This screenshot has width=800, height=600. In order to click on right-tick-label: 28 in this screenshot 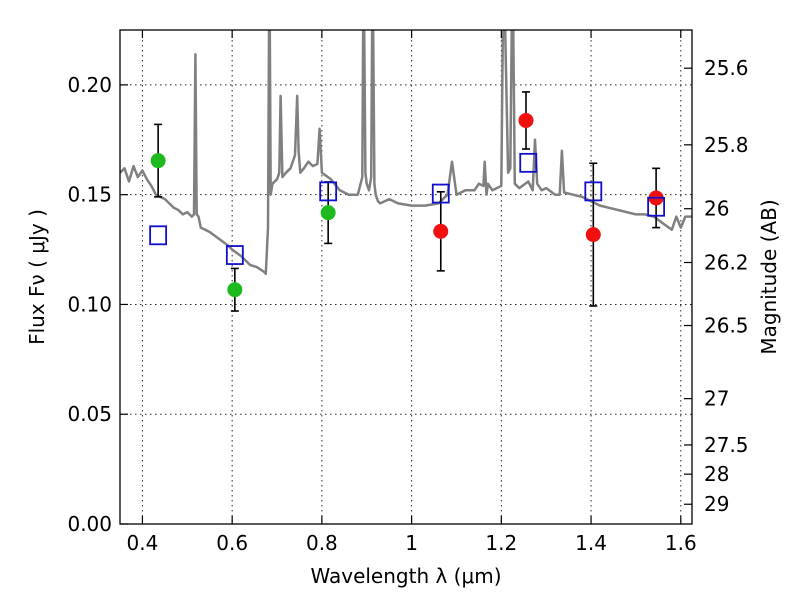, I will do `click(716, 474)`.